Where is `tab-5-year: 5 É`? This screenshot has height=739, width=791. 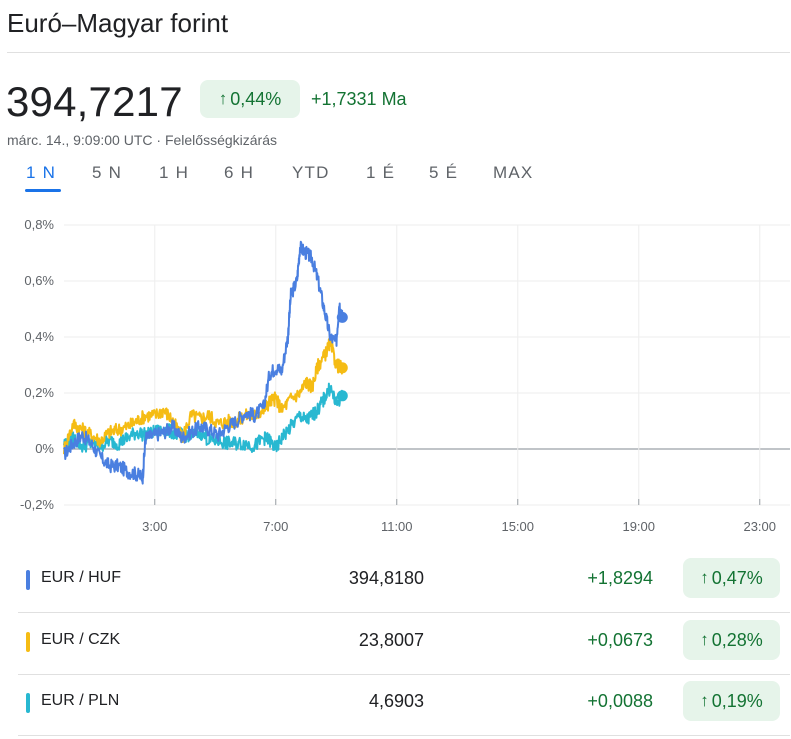 tab-5-year: 5 É is located at coordinates (444, 172).